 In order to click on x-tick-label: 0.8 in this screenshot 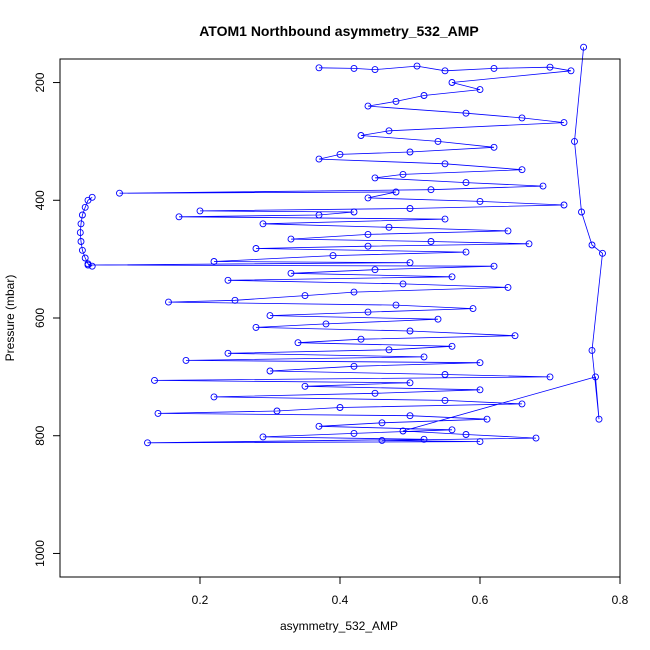, I will do `click(620, 600)`.